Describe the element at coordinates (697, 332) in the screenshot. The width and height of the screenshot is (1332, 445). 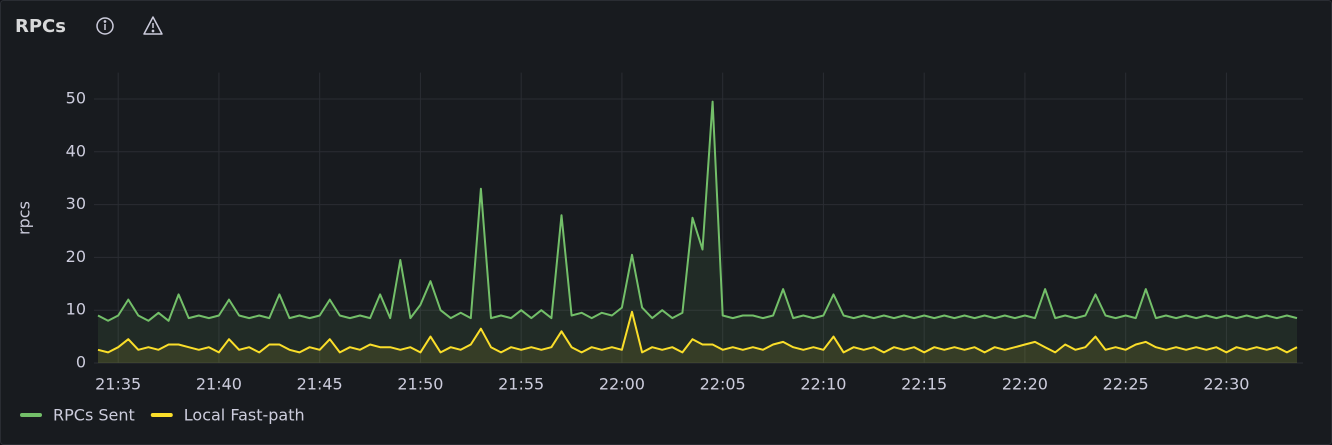
I see `series-line` at that location.